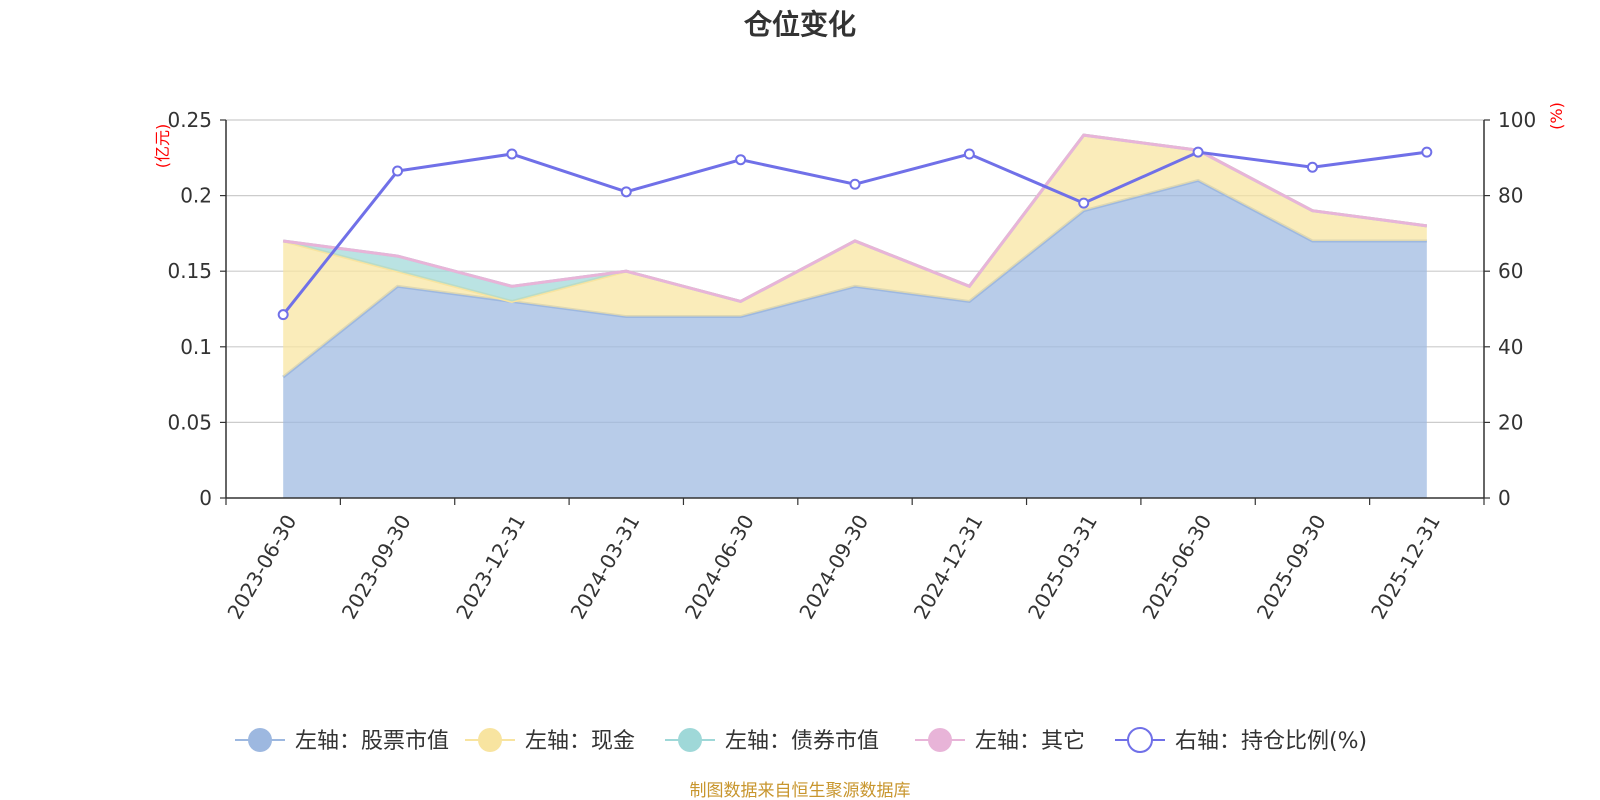 The image size is (1600, 800). I want to click on x-axis-label: 2025-03-31, so click(1062, 567).